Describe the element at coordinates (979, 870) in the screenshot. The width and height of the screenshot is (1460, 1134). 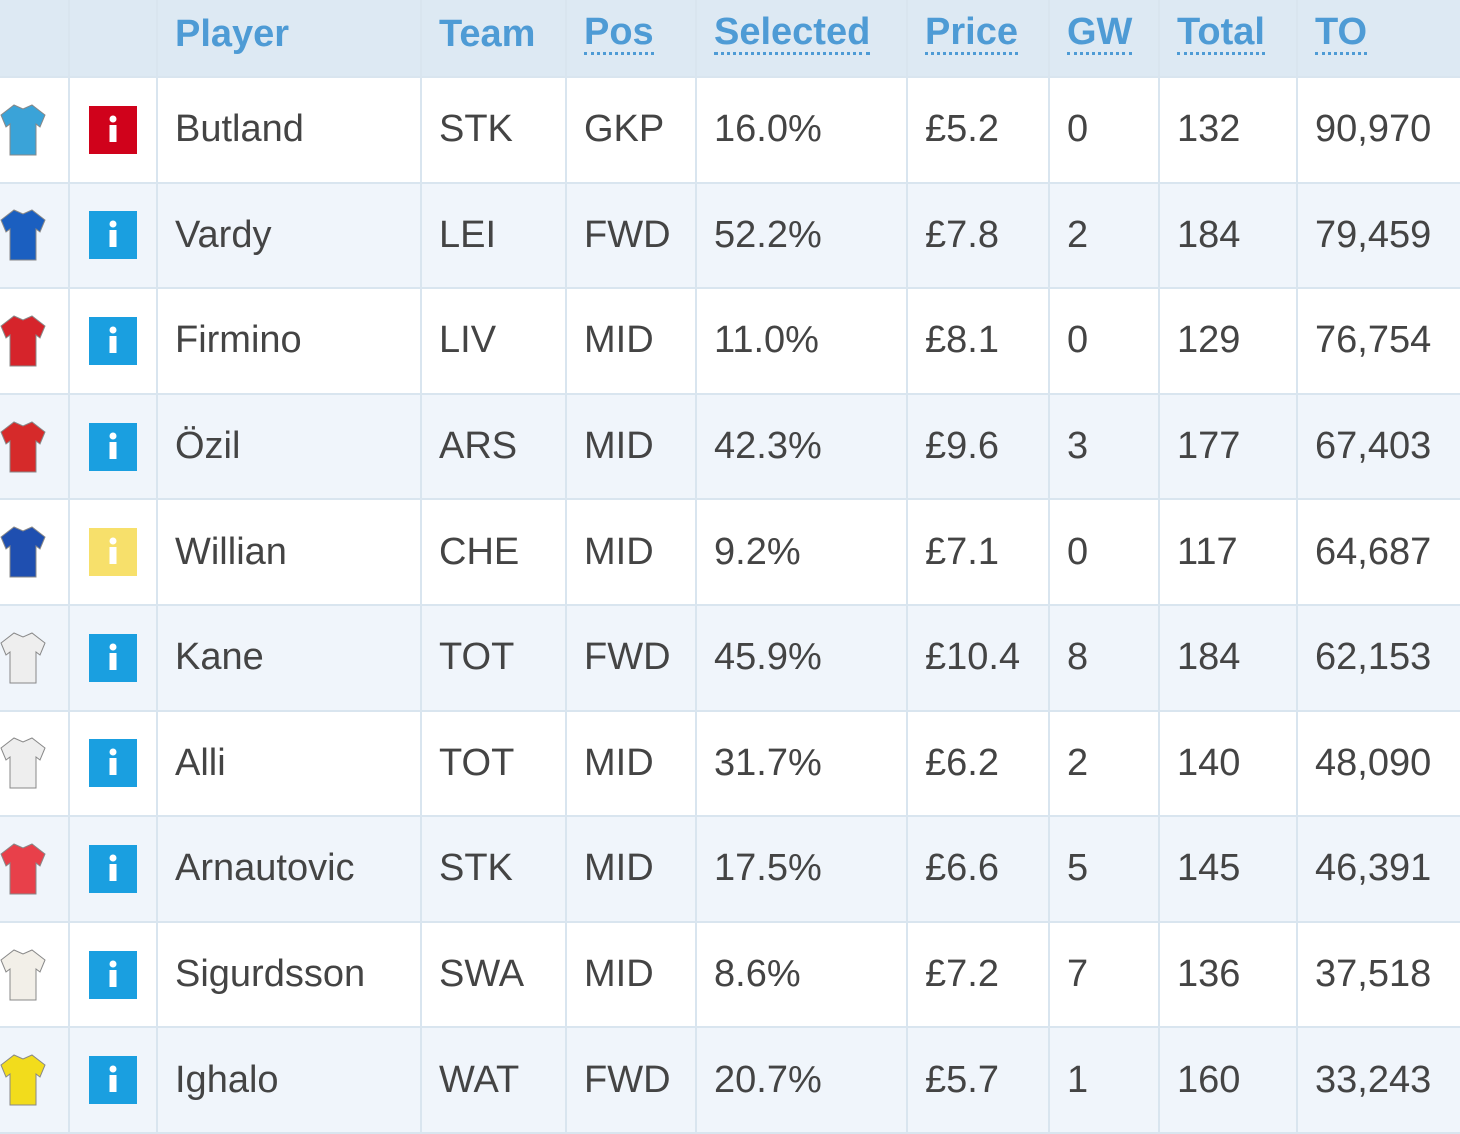
I see `table-cell: £6.6` at that location.